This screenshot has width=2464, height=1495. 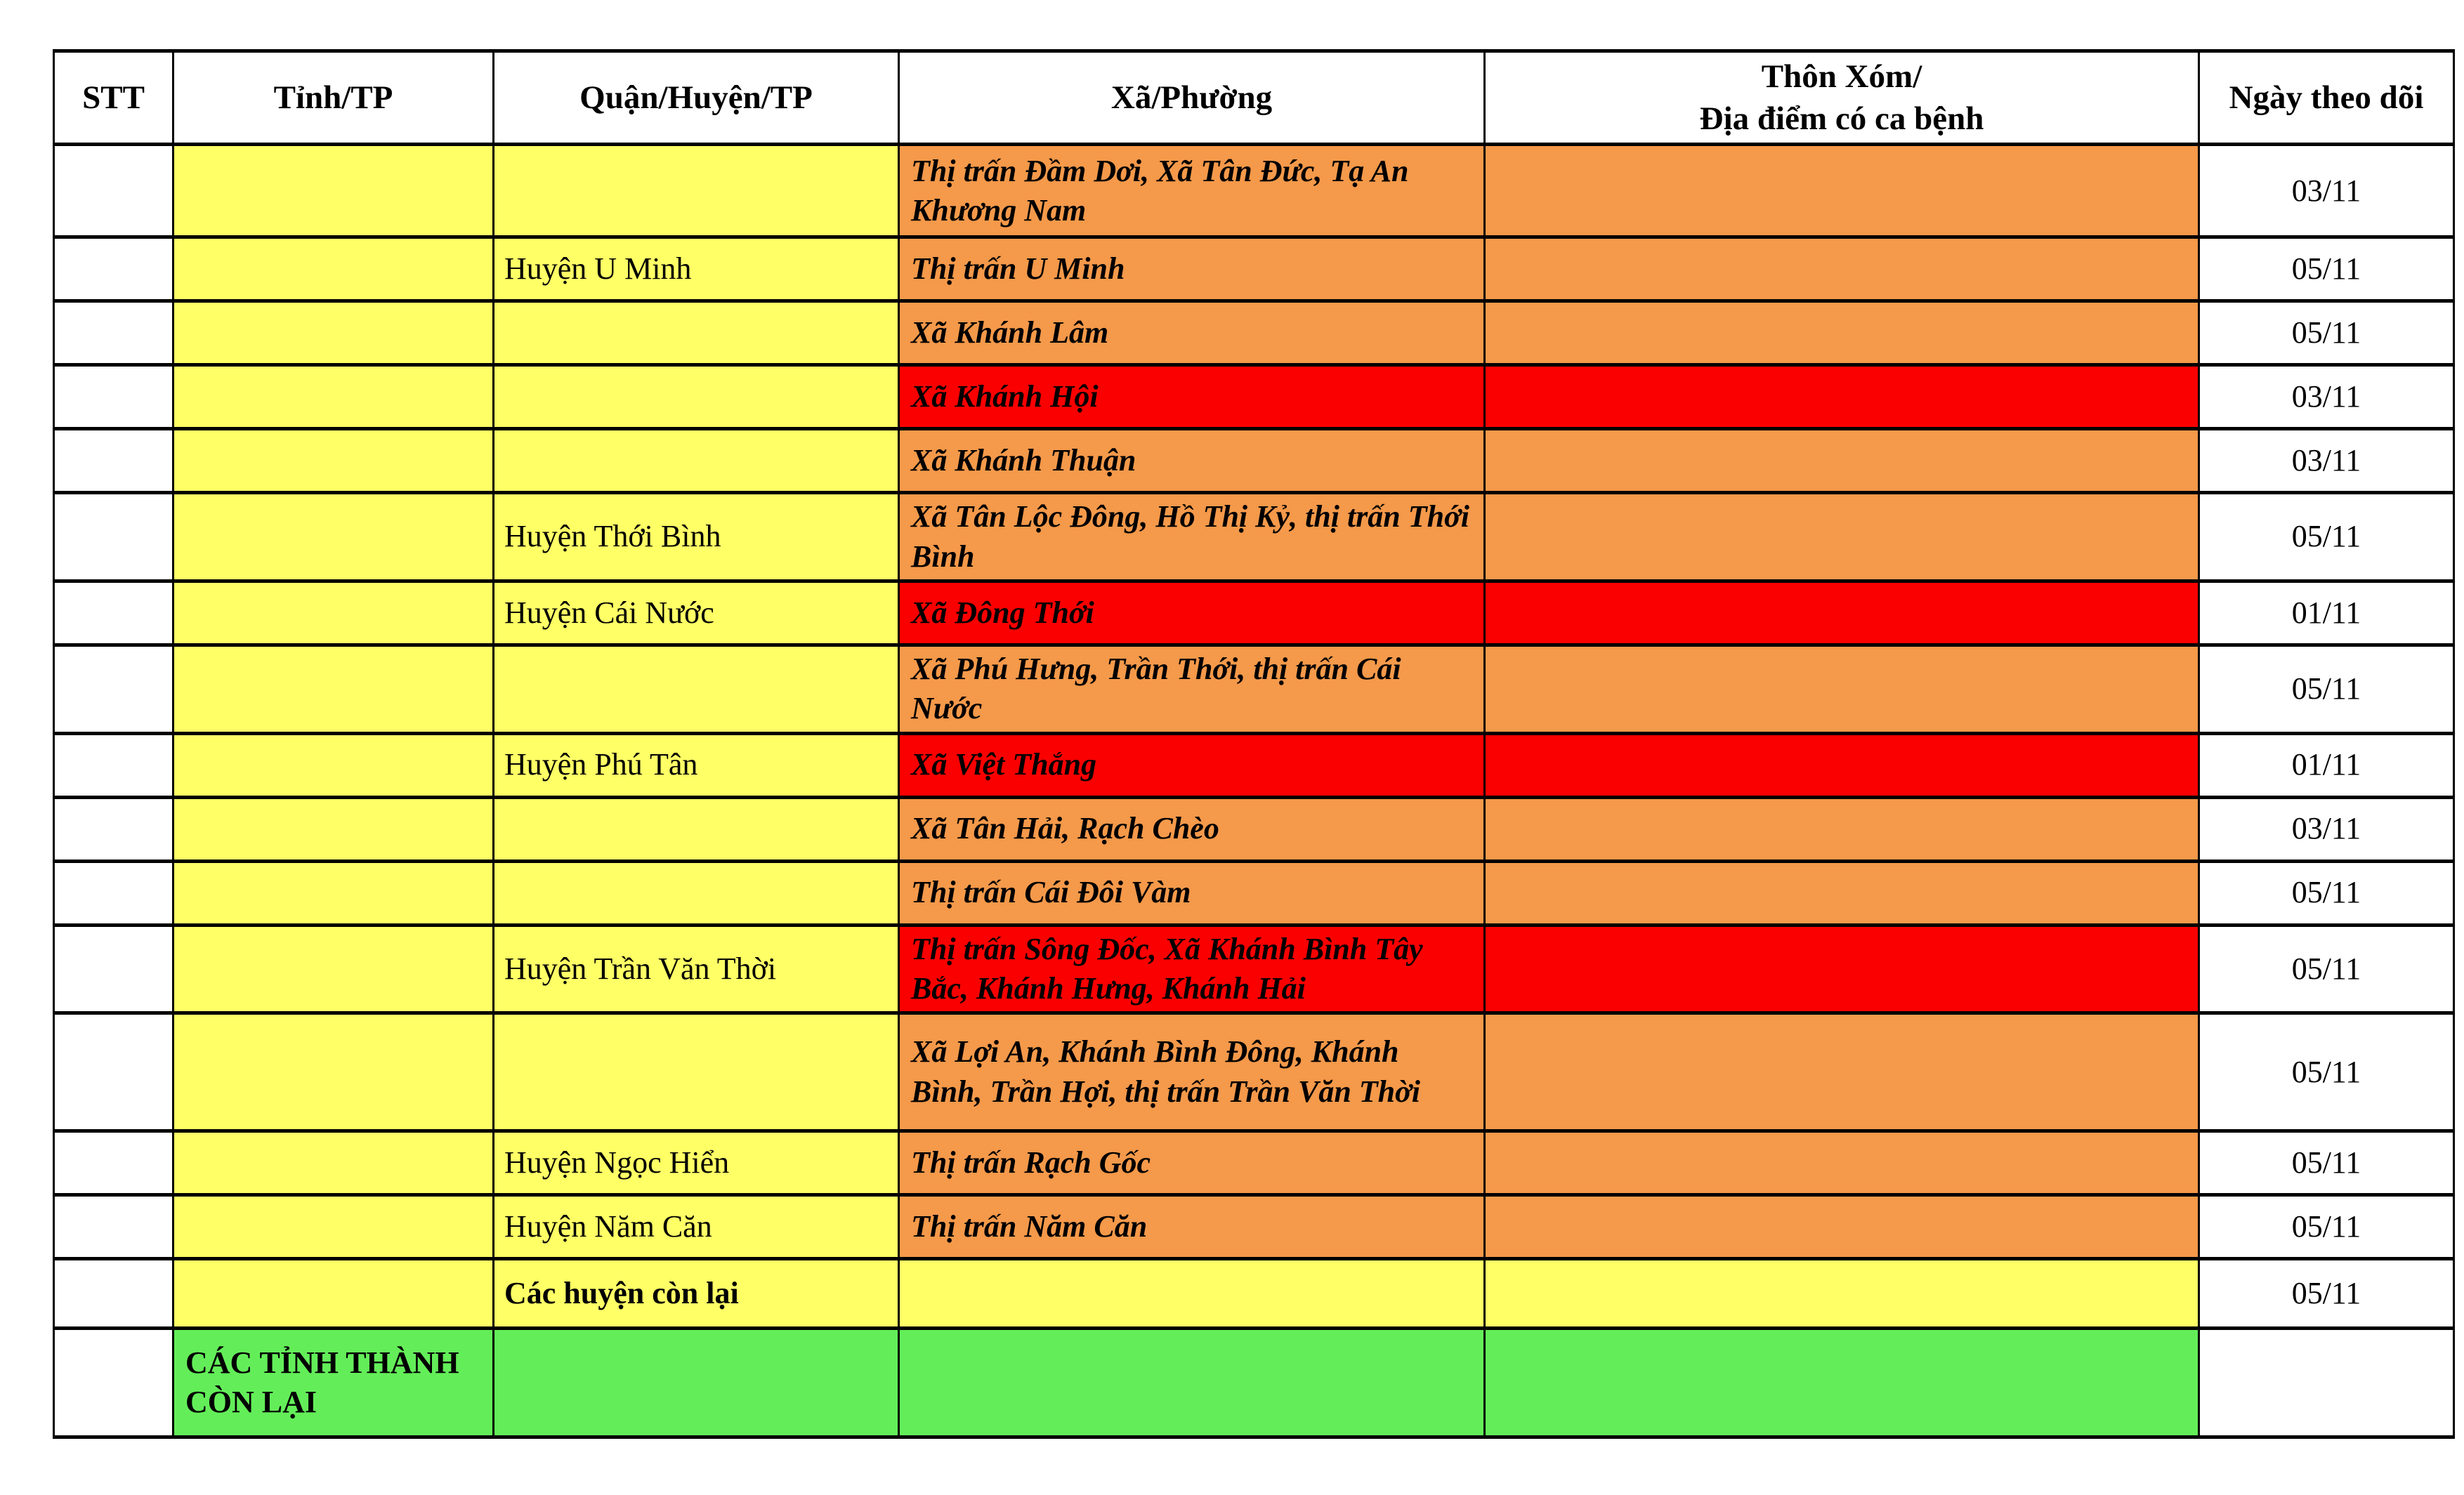 What do you see at coordinates (333, 97) in the screenshot?
I see `col-header-tinh-tp: Tỉnh/TP` at bounding box center [333, 97].